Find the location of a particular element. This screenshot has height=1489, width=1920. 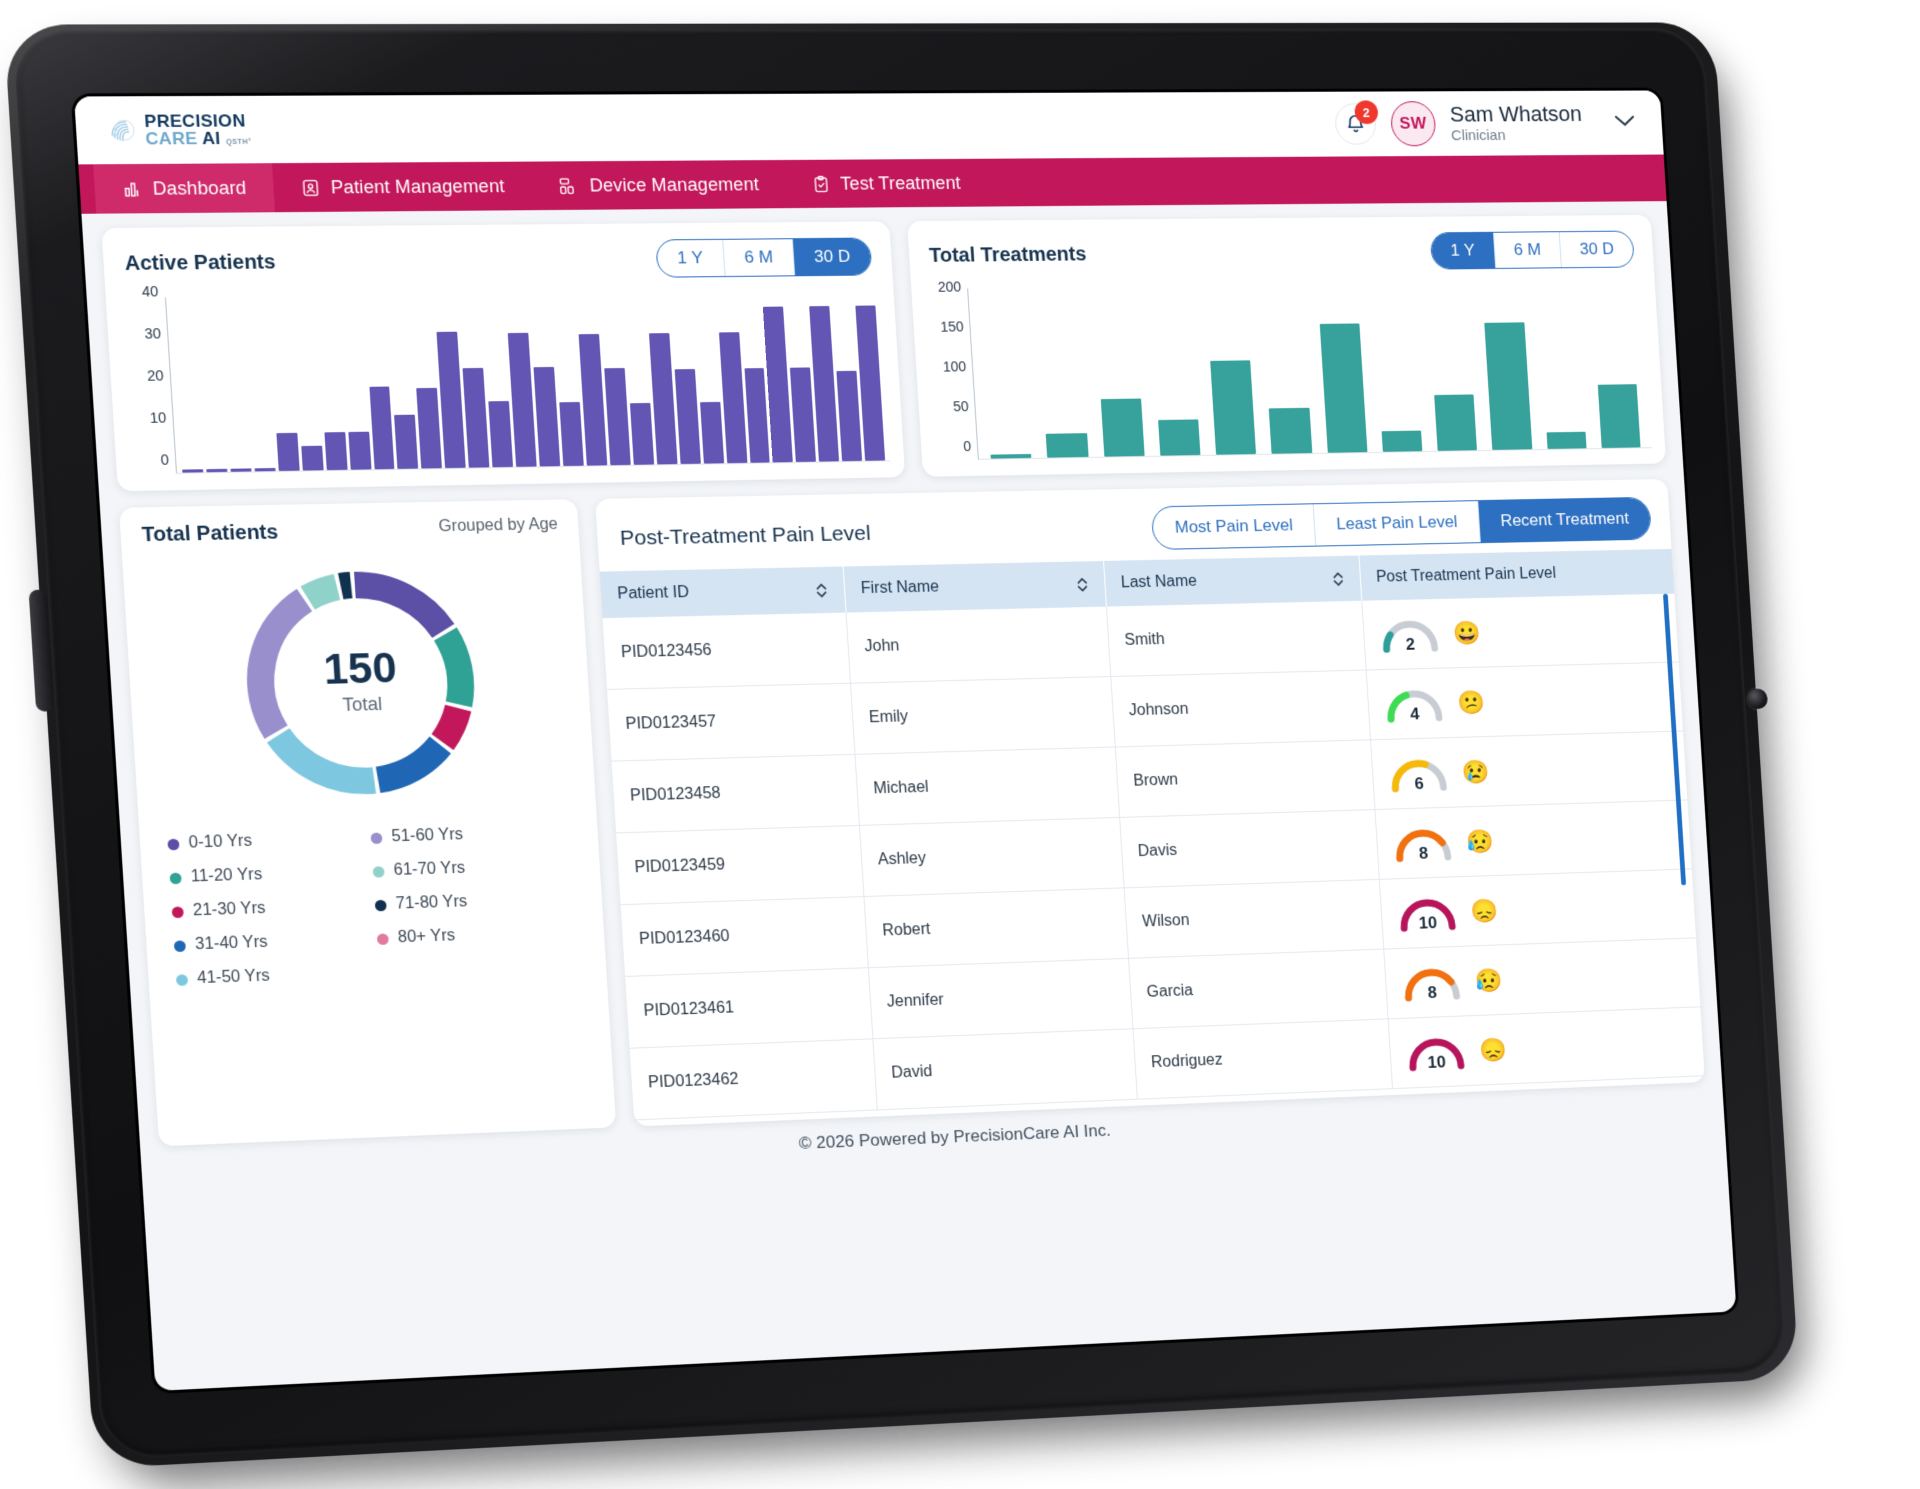

pain-gauge: 2 is located at coordinates (1410, 634).